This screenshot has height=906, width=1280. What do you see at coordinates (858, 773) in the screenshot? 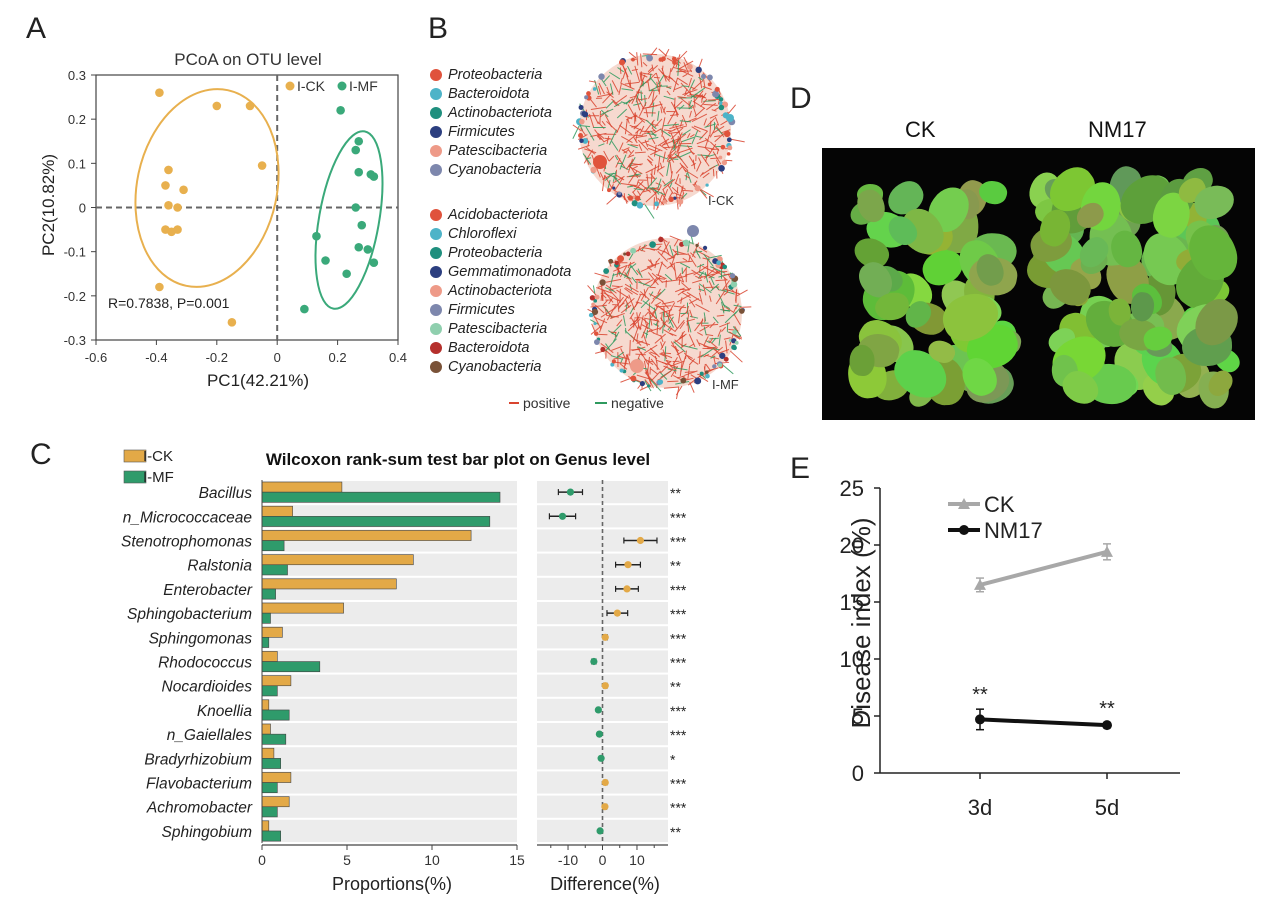
I see `disease-y-tick-label: 0` at bounding box center [858, 773].